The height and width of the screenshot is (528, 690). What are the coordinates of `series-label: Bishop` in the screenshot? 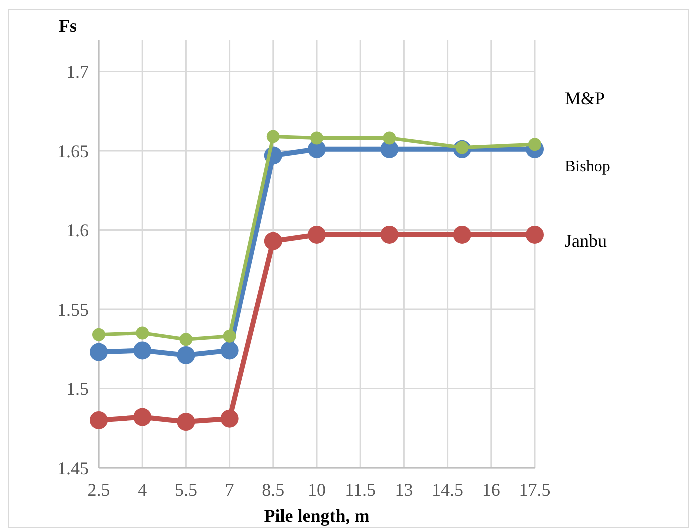 It's located at (587, 167).